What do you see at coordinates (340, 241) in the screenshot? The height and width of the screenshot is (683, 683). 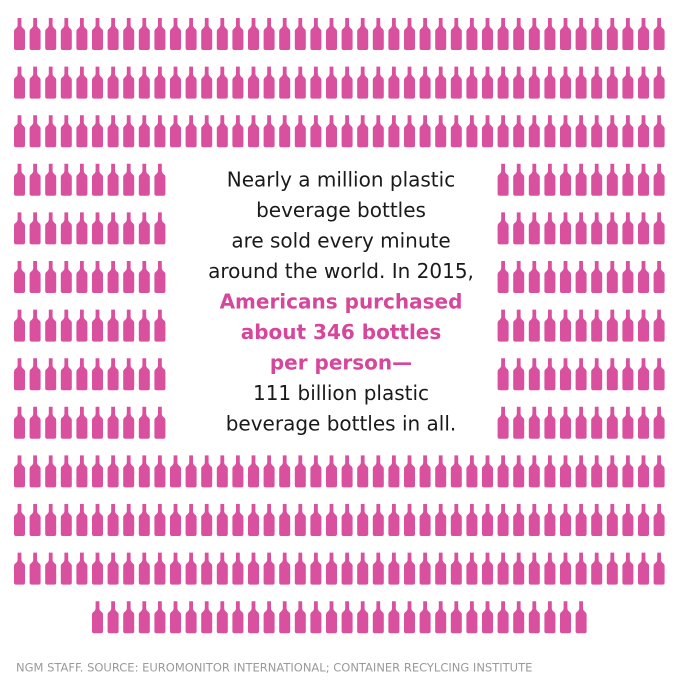 I see `message-line: are sold every minute` at bounding box center [340, 241].